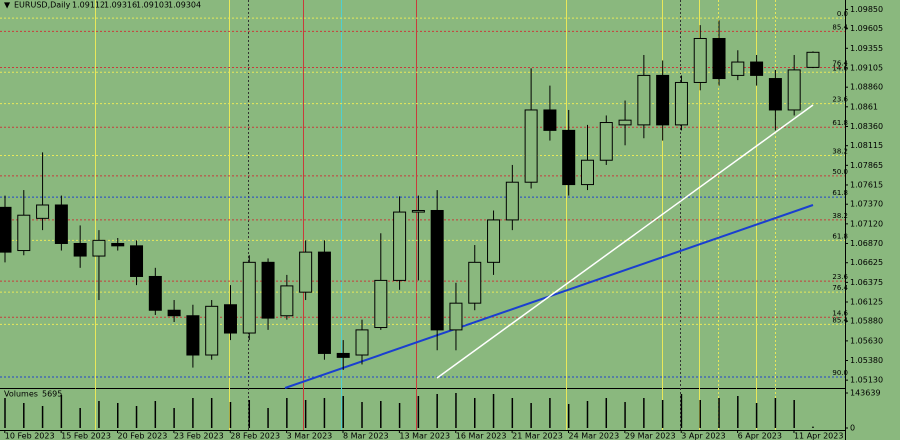  Describe the element at coordinates (424, 436) in the screenshot. I see `x-tick-label: 13 Mar 2023` at that location.